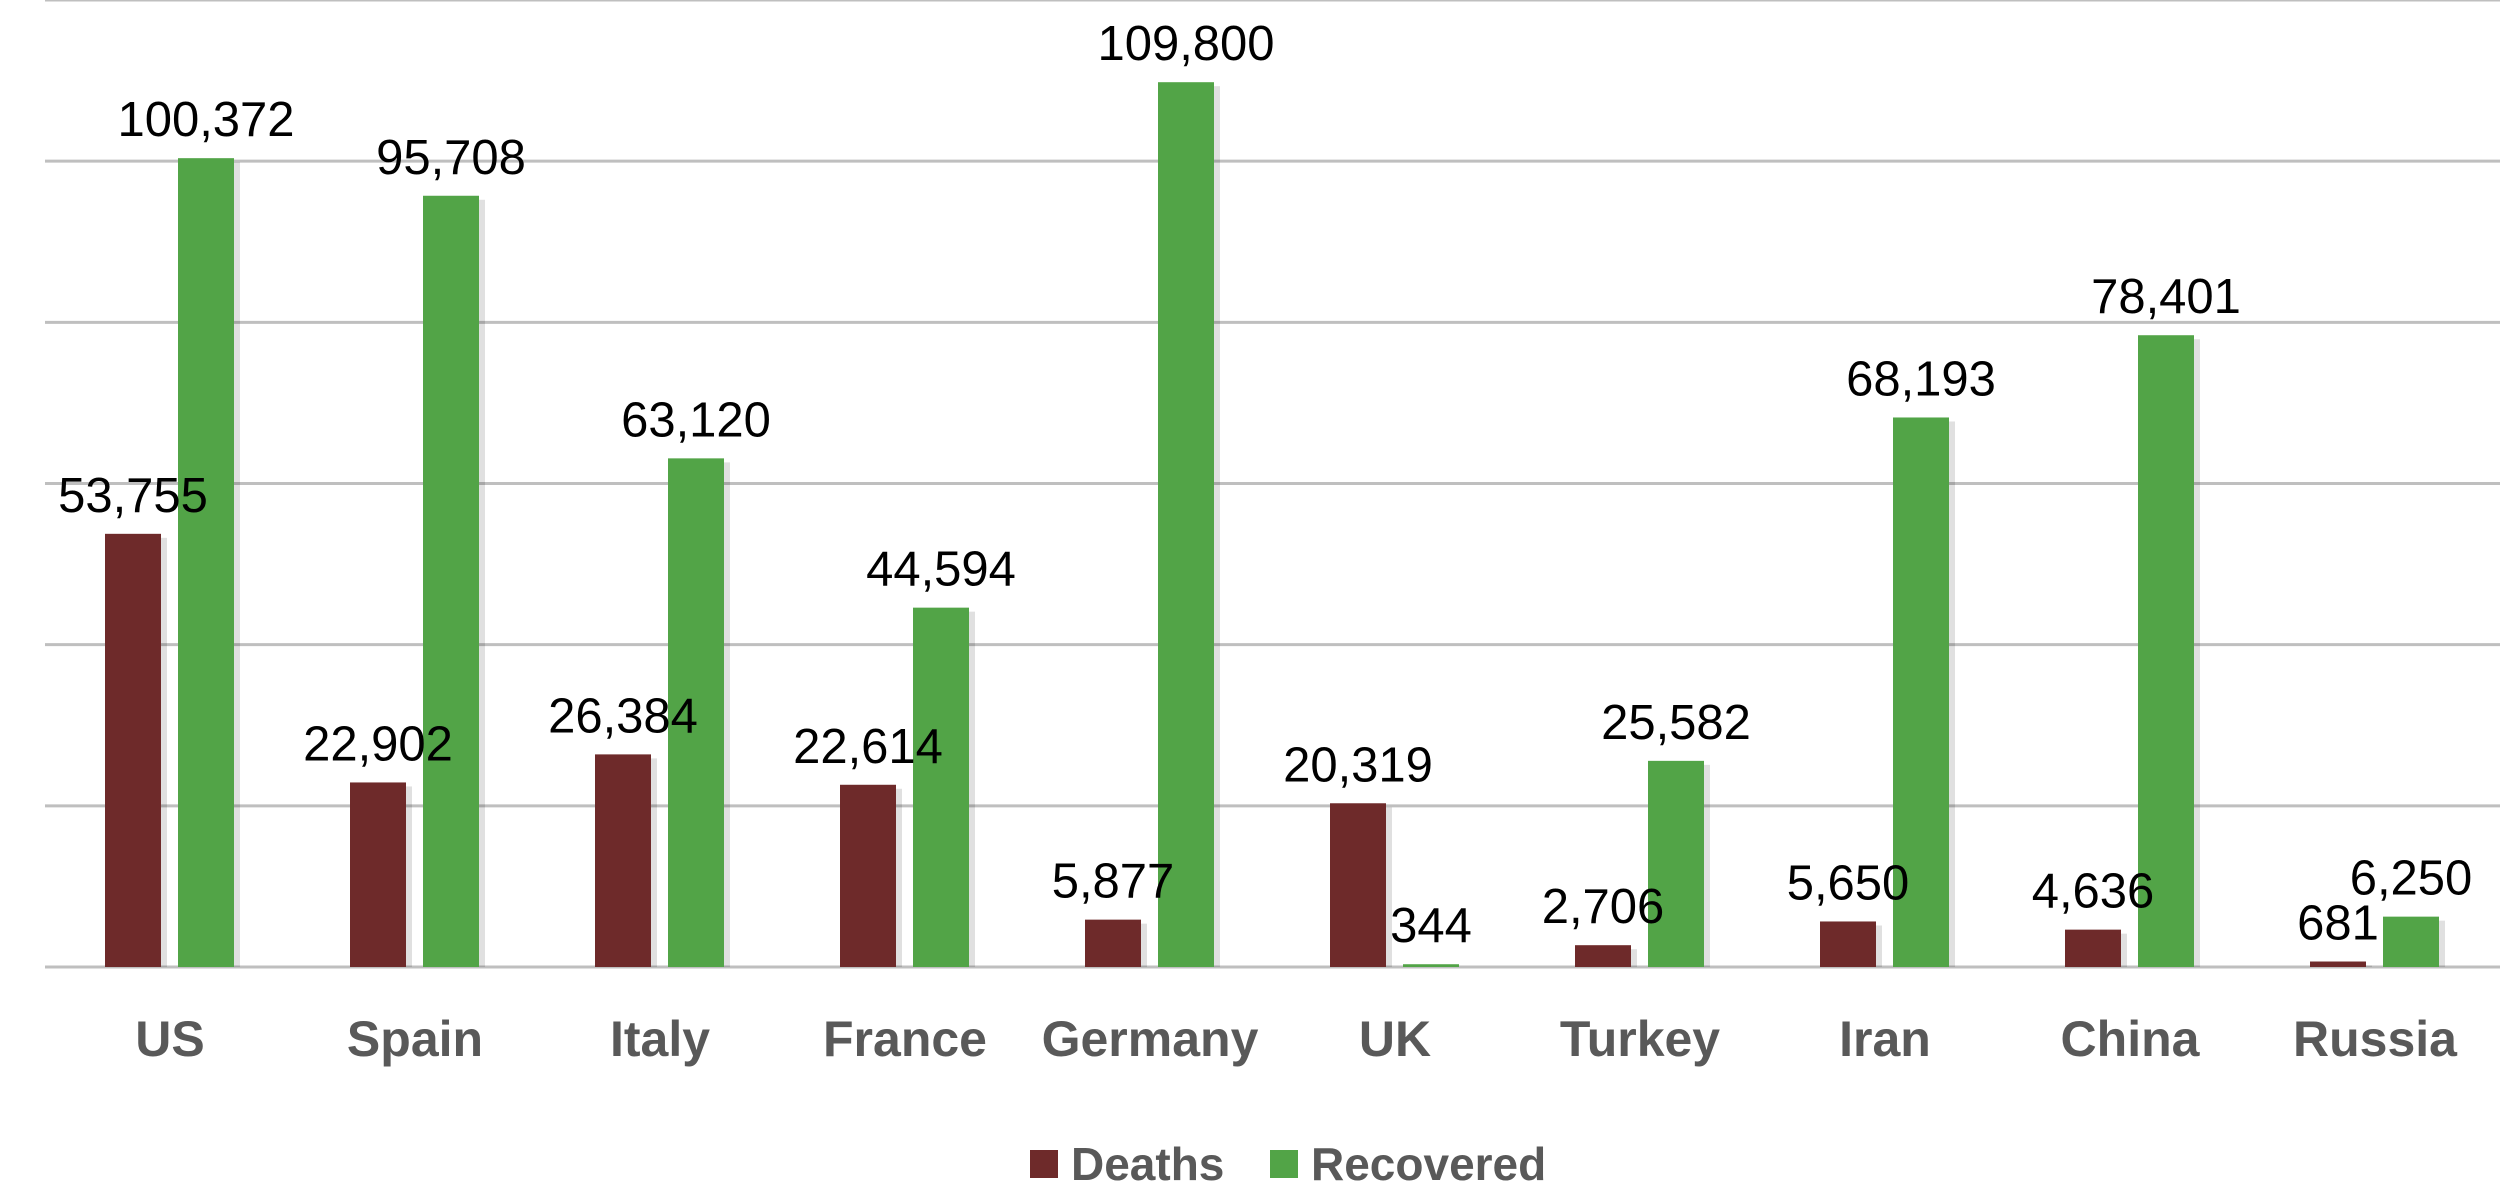 This screenshot has height=1187, width=2500. What do you see at coordinates (1848, 944) in the screenshot?
I see `bar-deaths-iran` at bounding box center [1848, 944].